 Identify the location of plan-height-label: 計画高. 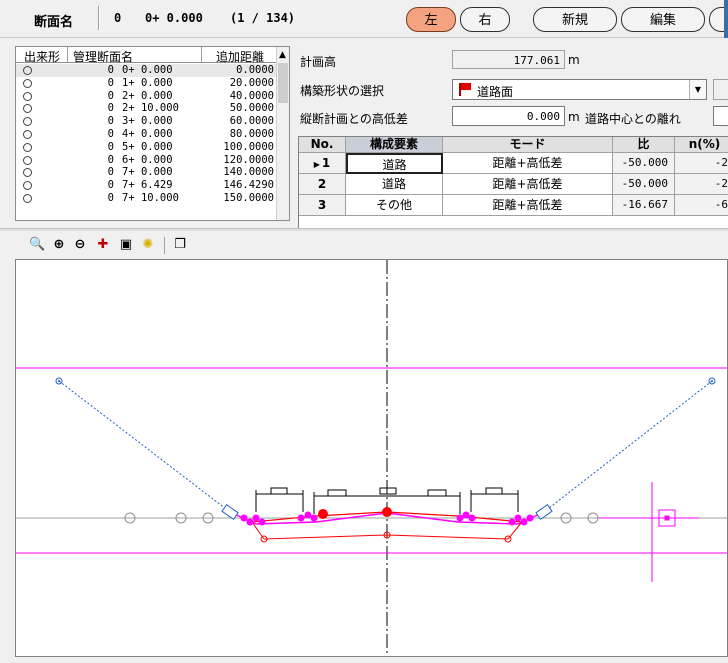
(318, 62).